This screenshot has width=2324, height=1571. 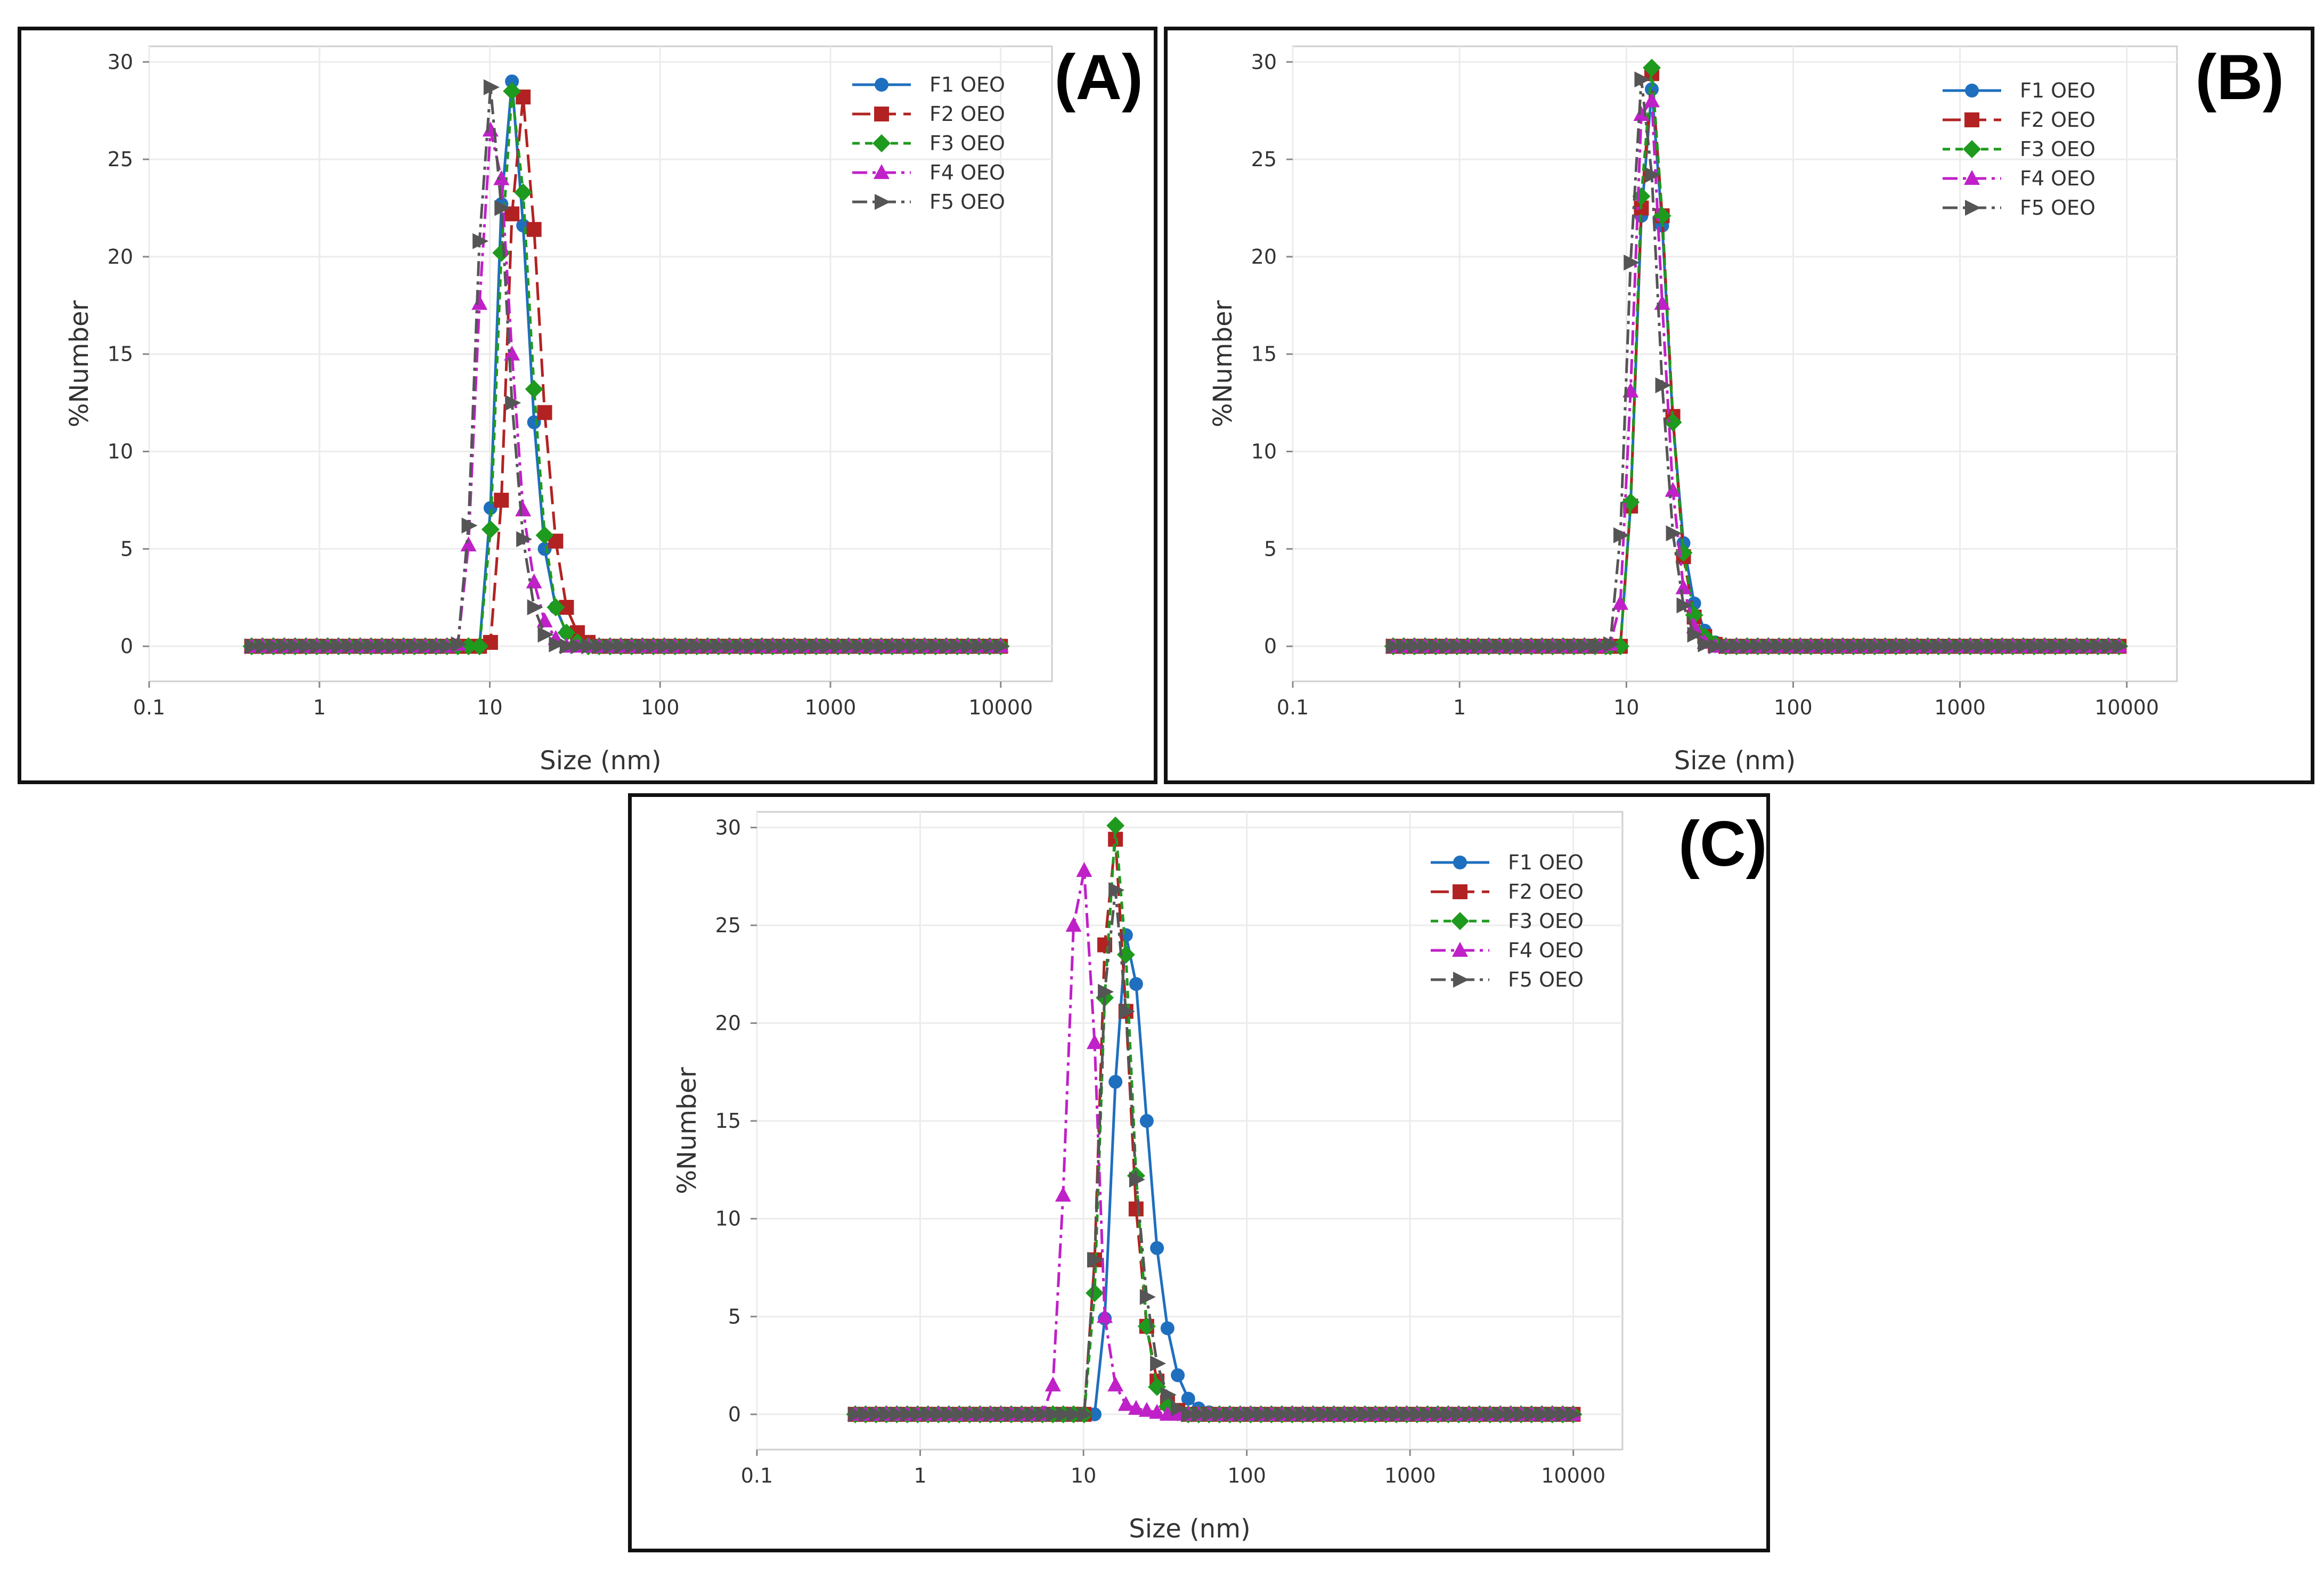 I want to click on y-tick-label: 10, so click(x=1264, y=451).